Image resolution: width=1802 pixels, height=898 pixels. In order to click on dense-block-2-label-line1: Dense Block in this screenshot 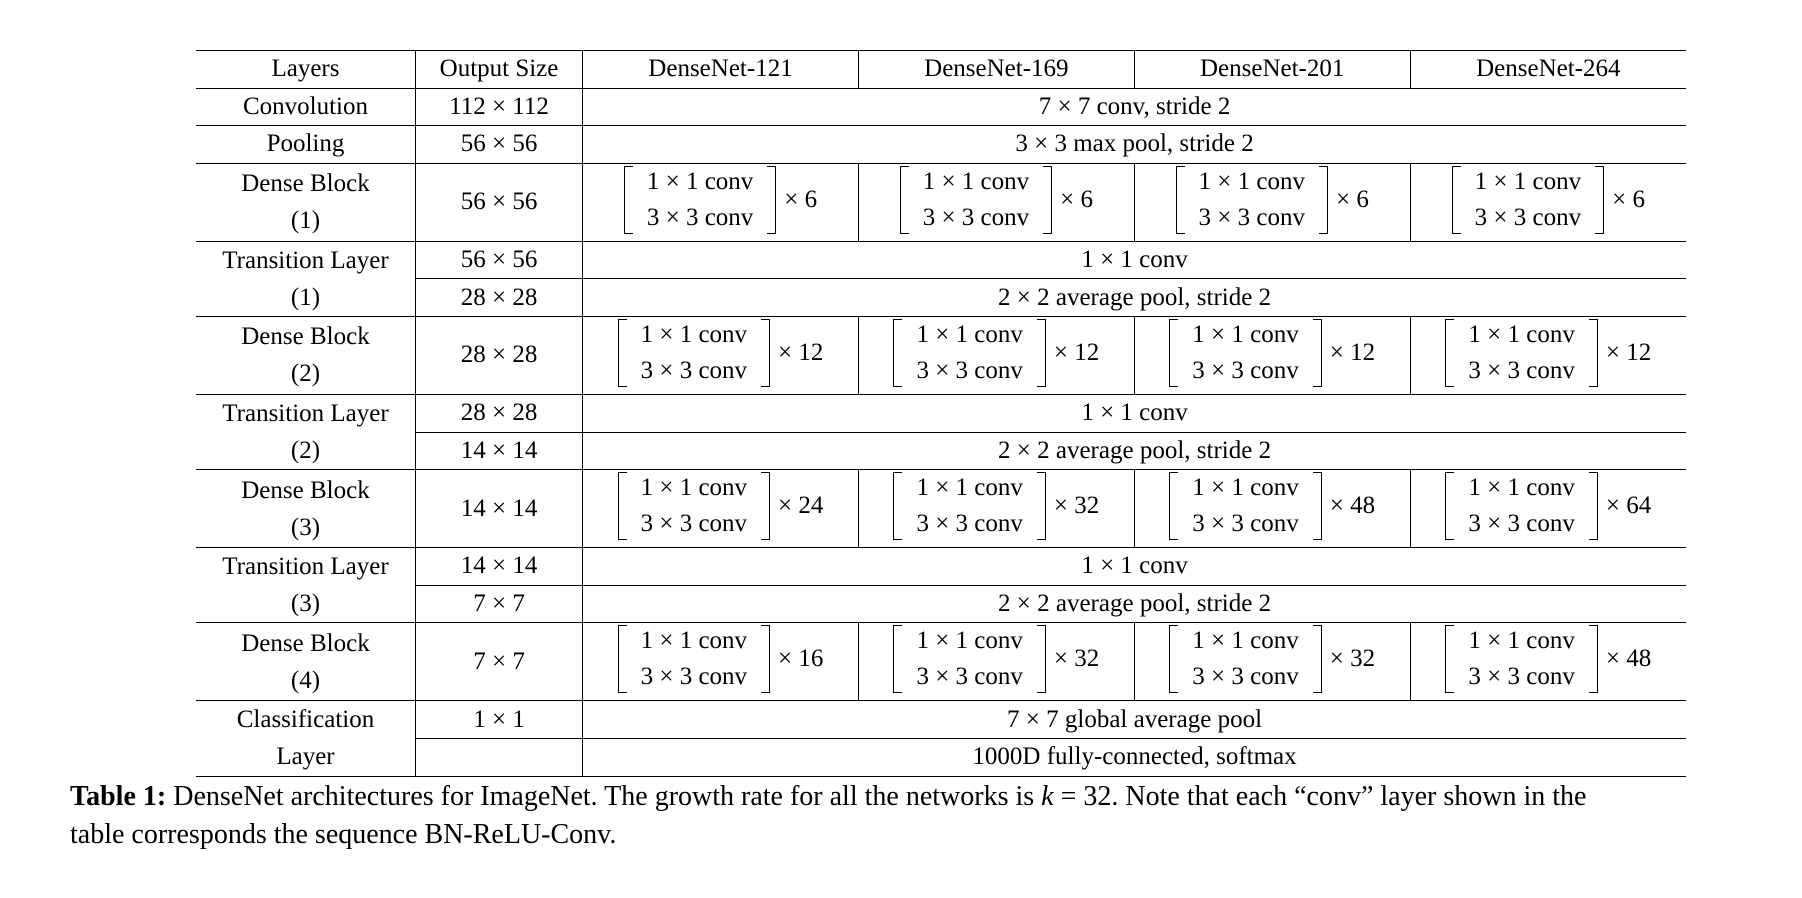, I will do `click(305, 337)`.